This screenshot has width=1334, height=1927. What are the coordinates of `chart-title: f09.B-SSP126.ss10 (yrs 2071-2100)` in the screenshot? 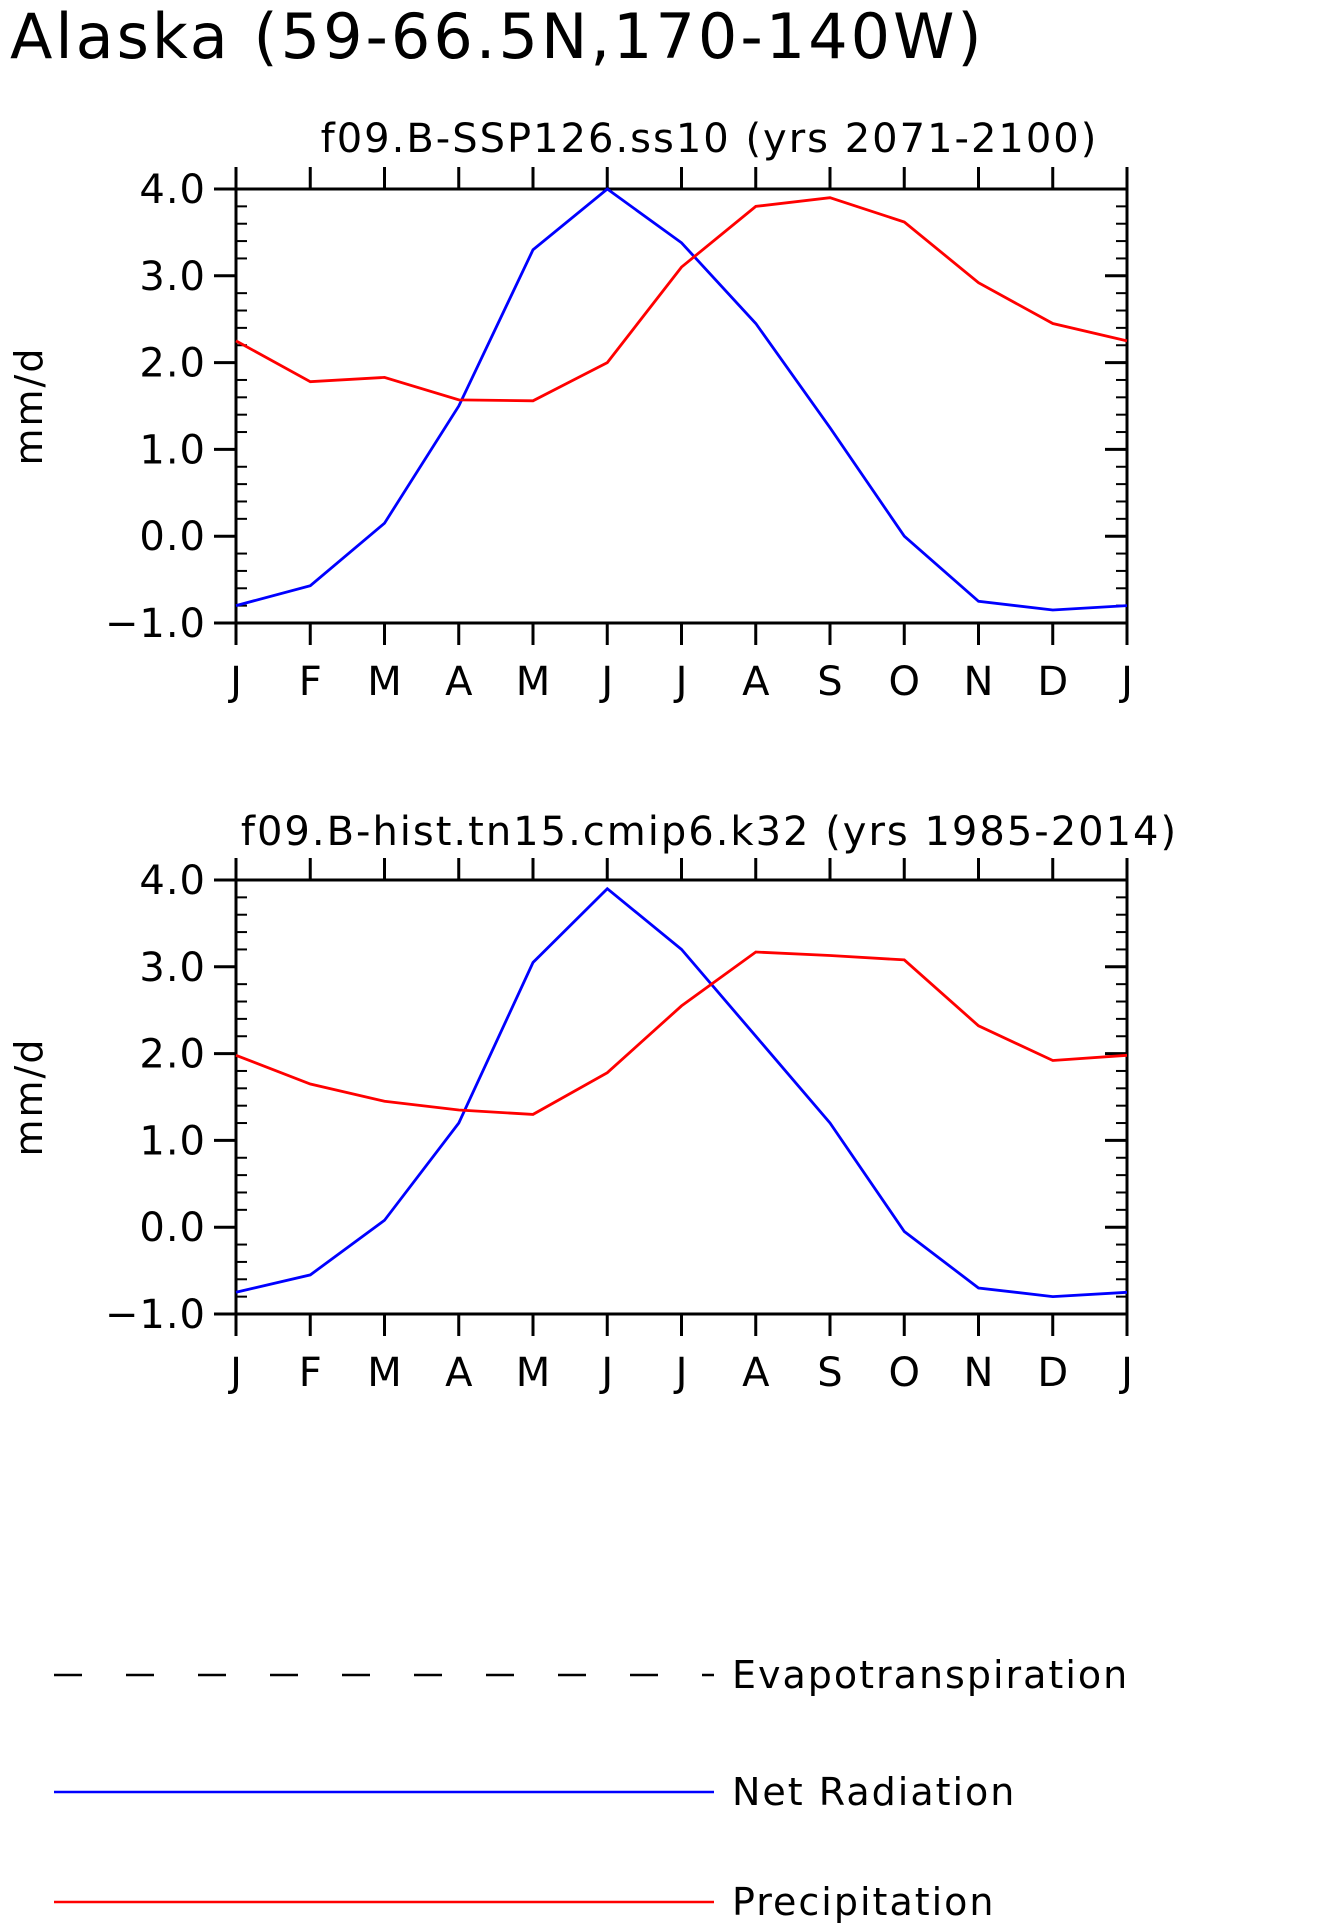 It's located at (710, 139).